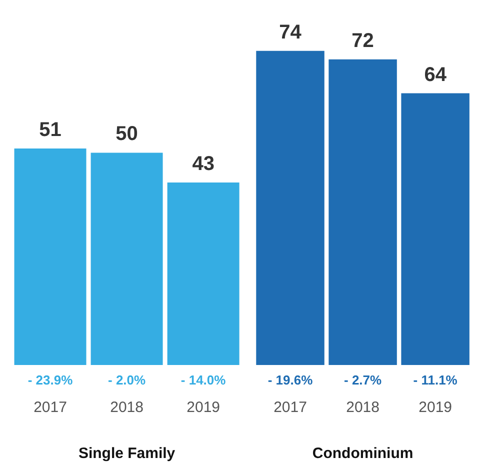 The image size is (478, 463). Describe the element at coordinates (203, 380) in the screenshot. I see `text: - 14.0%` at that location.